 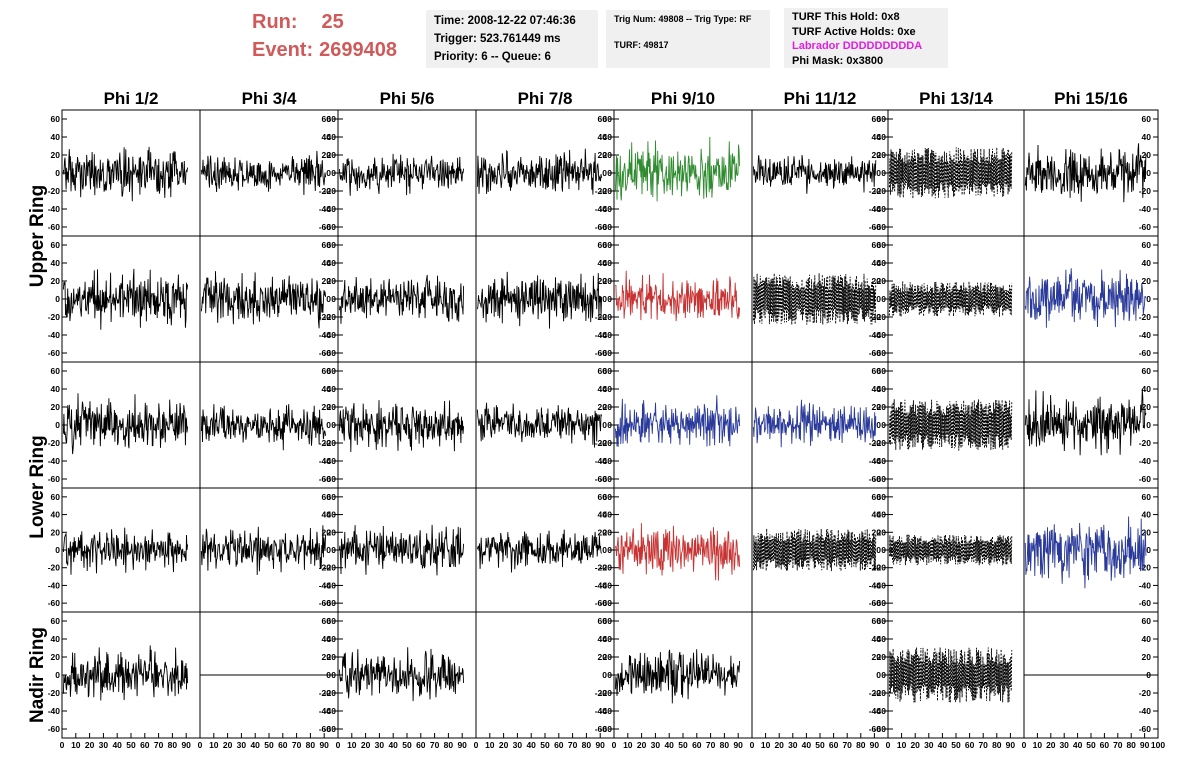 What do you see at coordinates (145, 745) in the screenshot?
I see `x-tick-label: 60` at bounding box center [145, 745].